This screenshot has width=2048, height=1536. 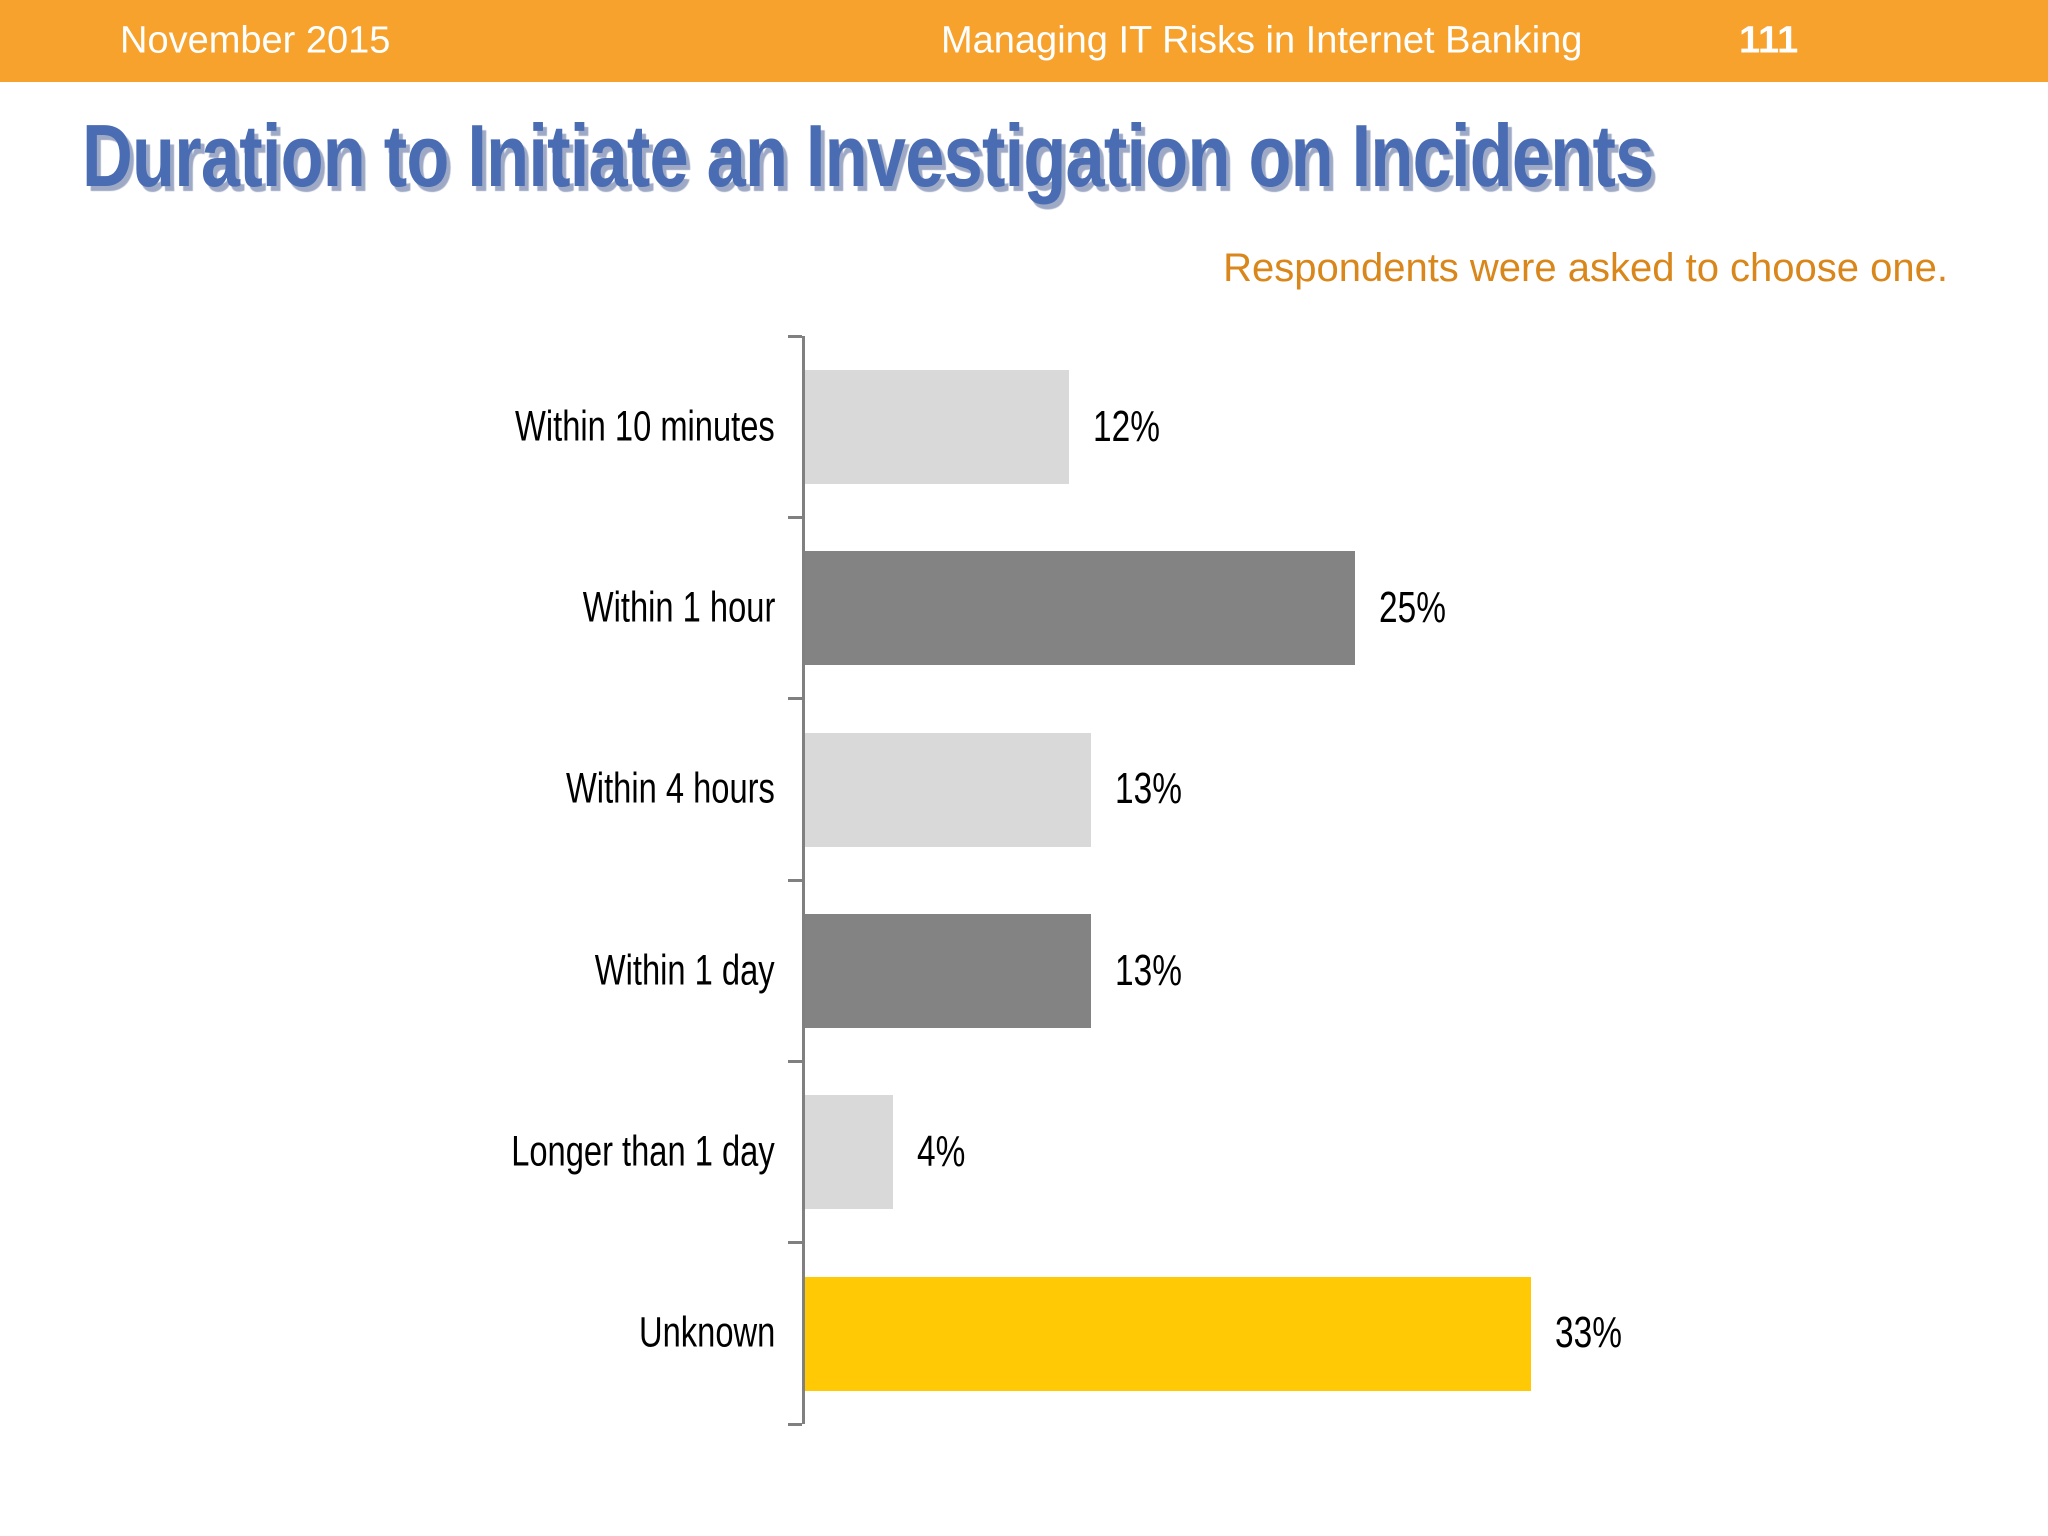 What do you see at coordinates (645, 426) in the screenshot?
I see `category-label: Within 10 minutes` at bounding box center [645, 426].